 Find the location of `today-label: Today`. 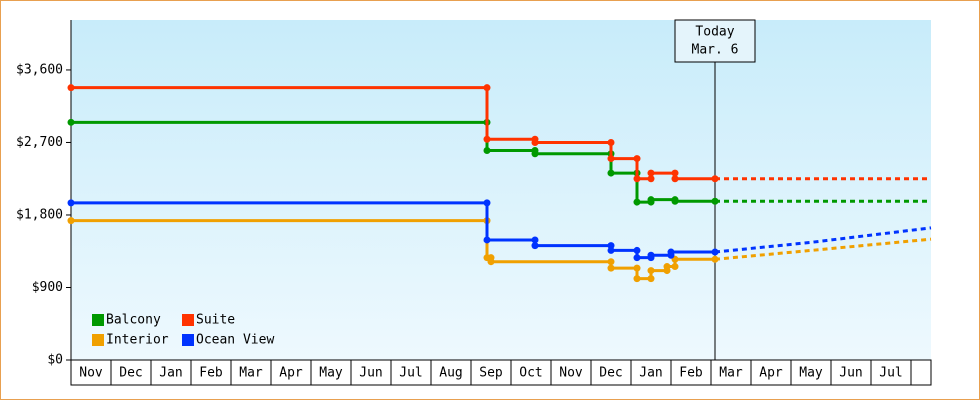

today-label: Today is located at coordinates (714, 32).